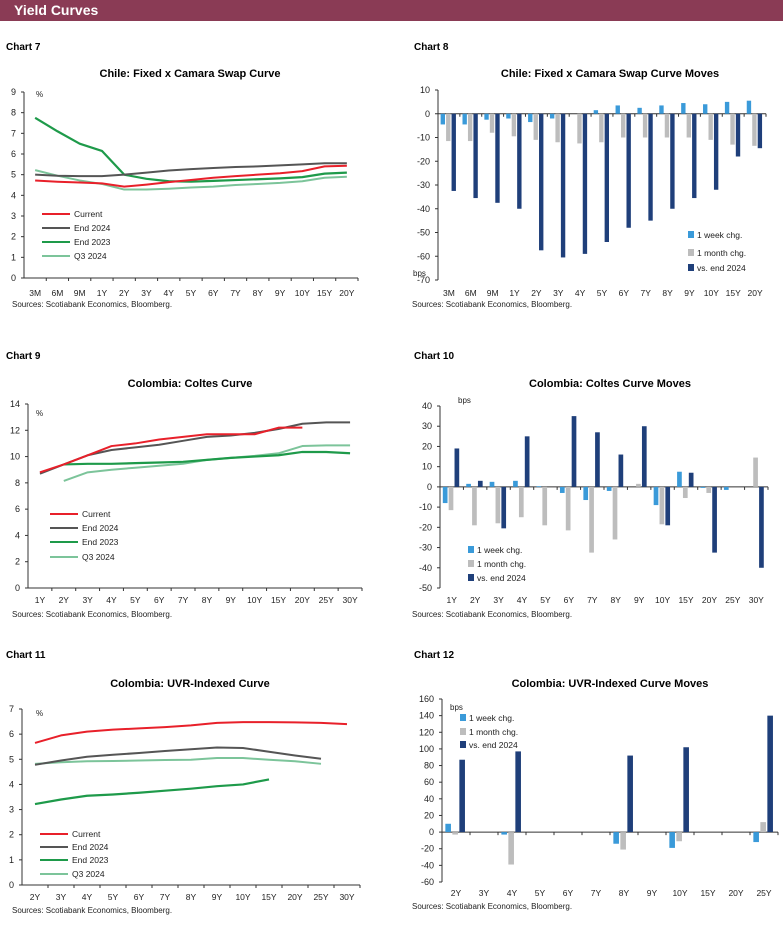  I want to click on x-tick-label: 3M, so click(449, 293).